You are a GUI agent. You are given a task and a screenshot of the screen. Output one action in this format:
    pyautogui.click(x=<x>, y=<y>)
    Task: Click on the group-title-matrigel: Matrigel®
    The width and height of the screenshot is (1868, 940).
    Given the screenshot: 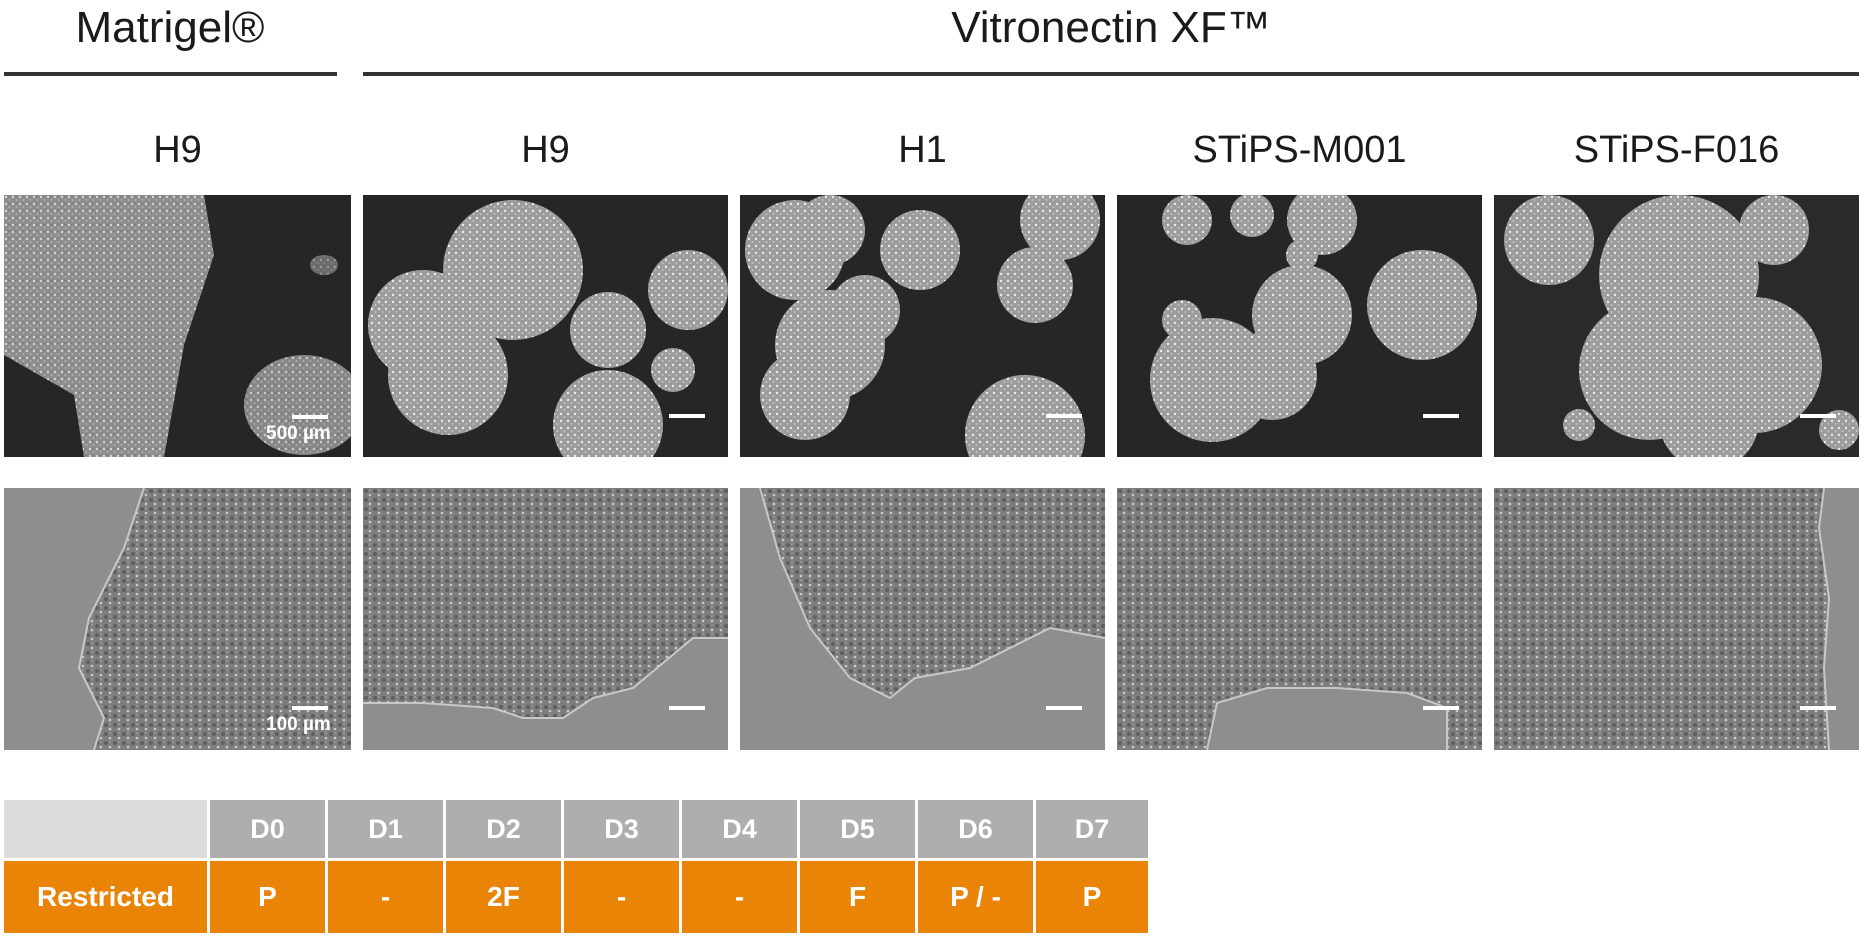 What is the action you would take?
    pyautogui.click(x=170, y=27)
    